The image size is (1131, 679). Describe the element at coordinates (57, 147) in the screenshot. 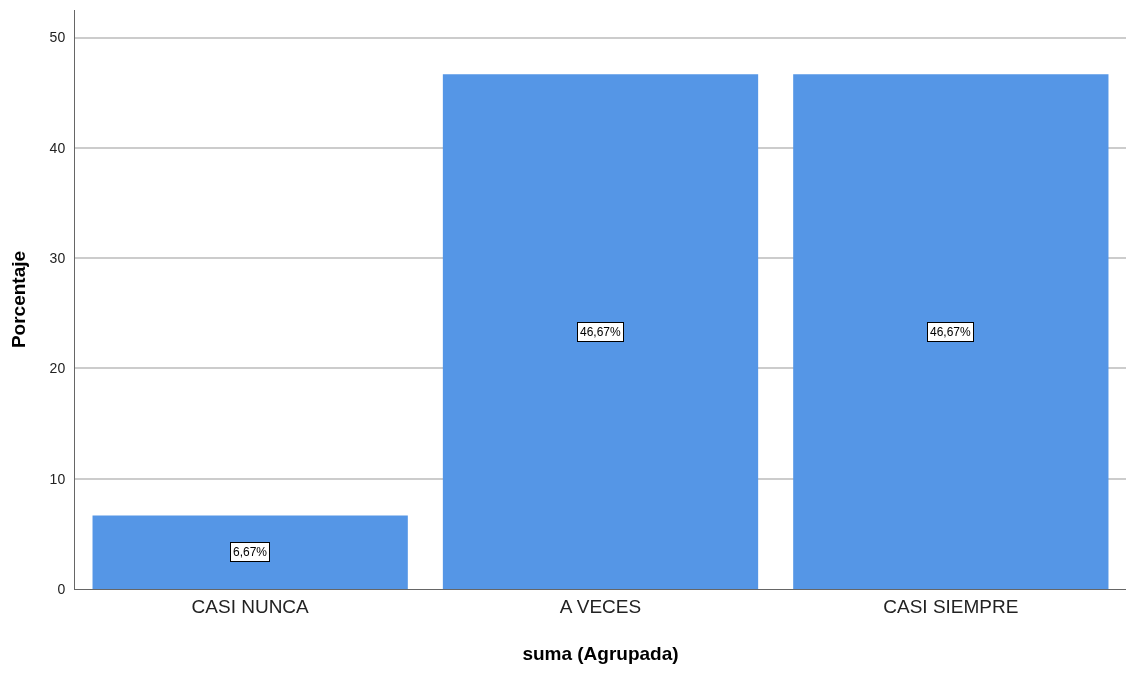

I see `y-tick-label: 40` at that location.